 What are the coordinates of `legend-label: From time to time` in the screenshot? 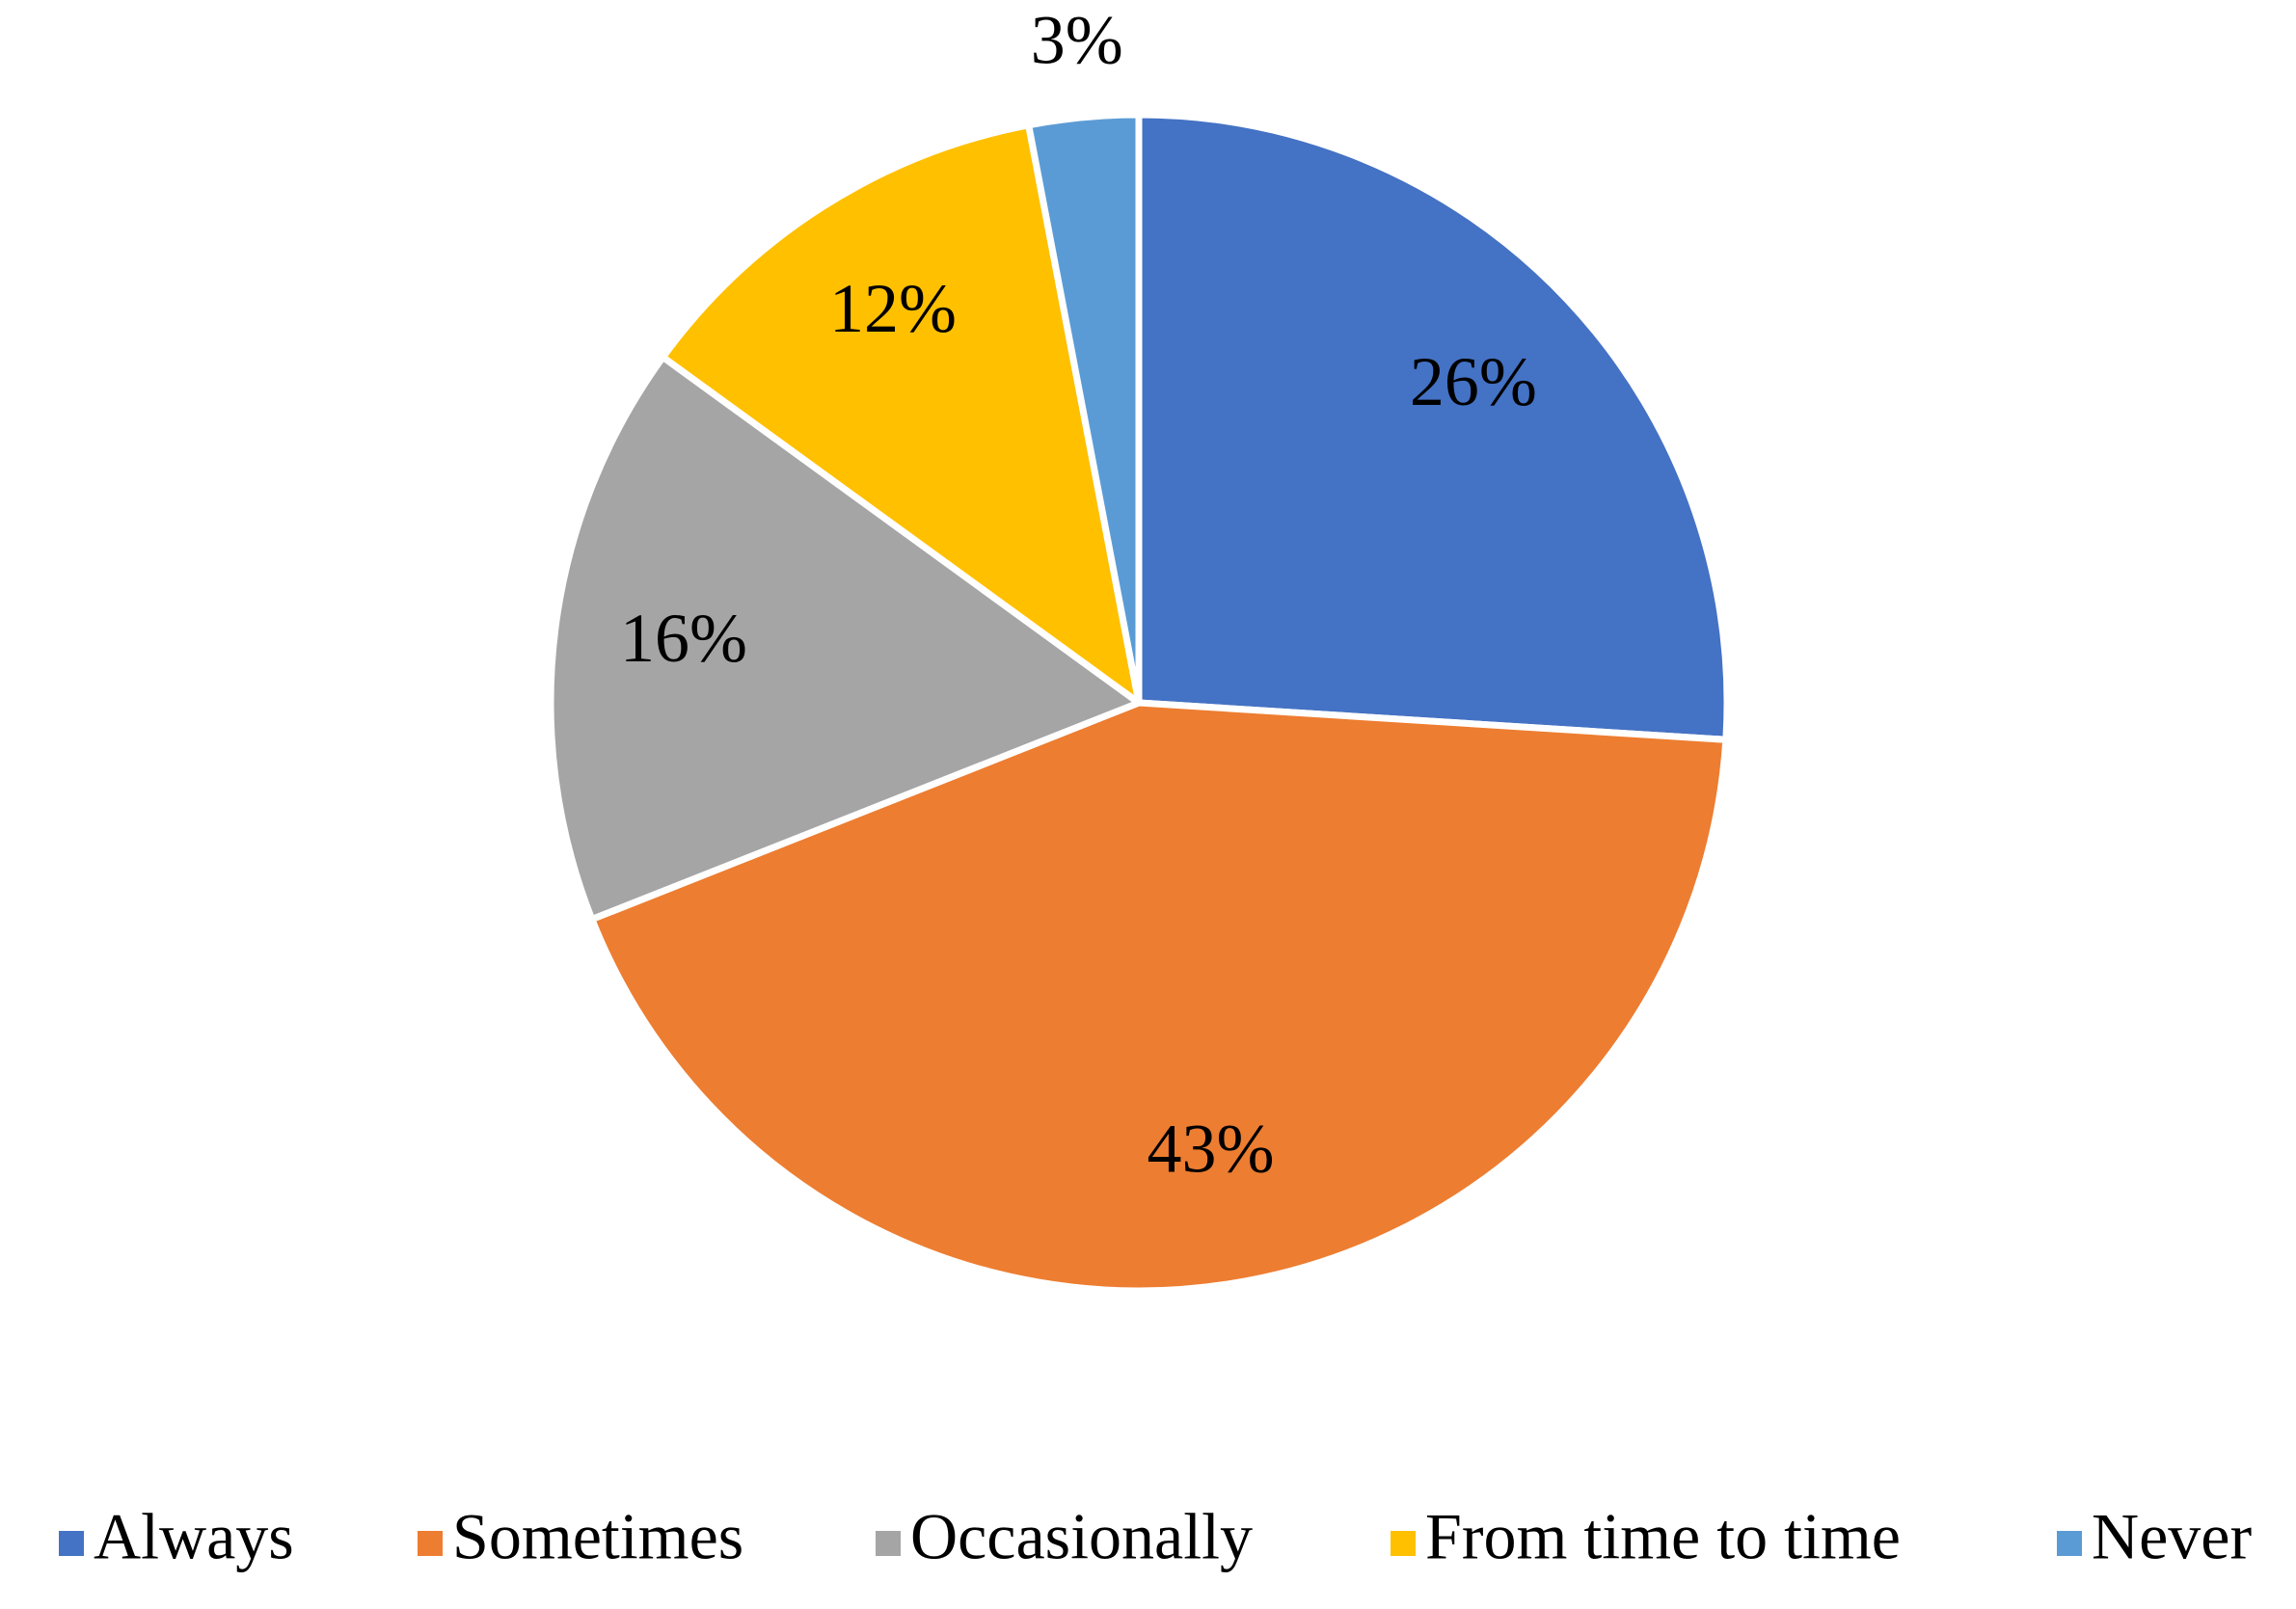 It's located at (1663, 1536).